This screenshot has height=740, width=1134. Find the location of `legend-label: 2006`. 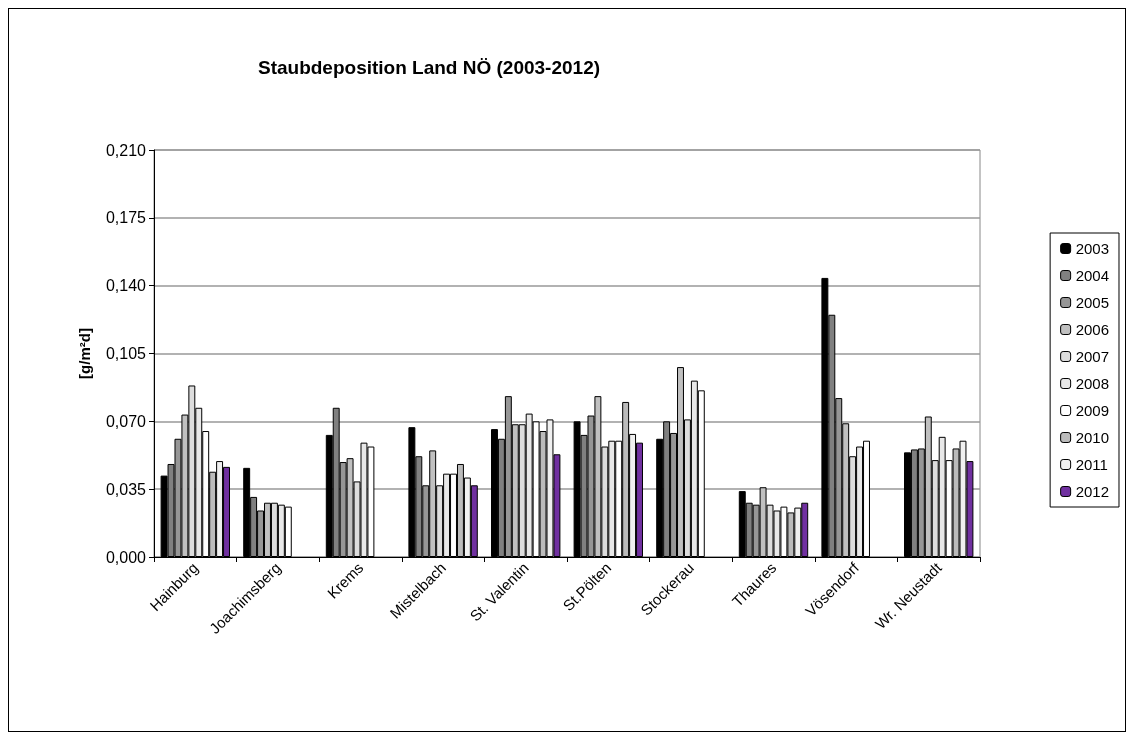

legend-label: 2006 is located at coordinates (1092, 329).